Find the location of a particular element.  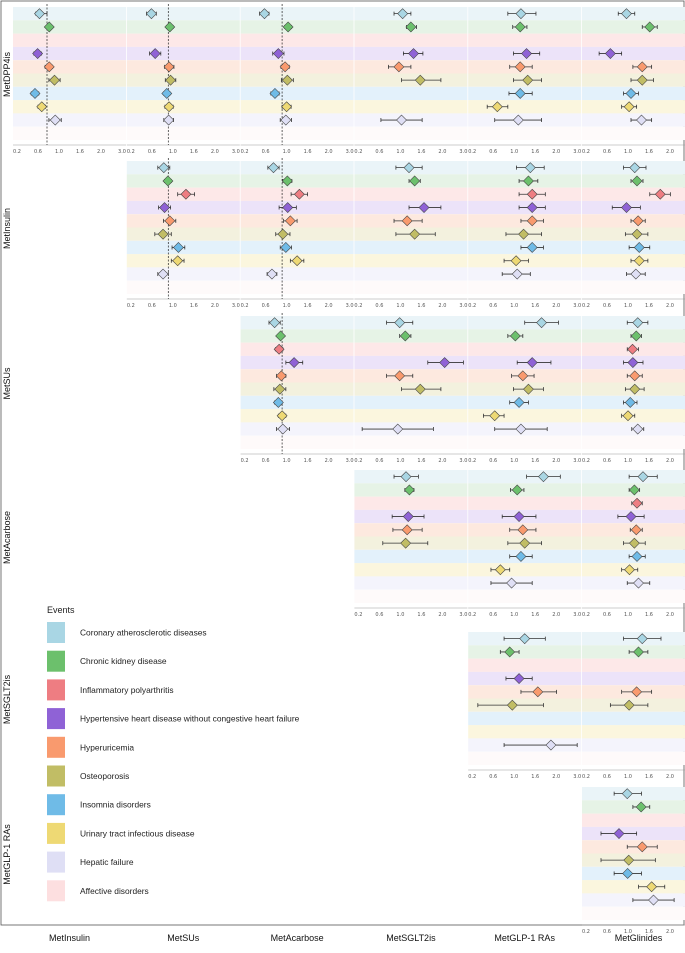

legend-label-2: Inflammatory polyarthritis is located at coordinates (127, 690).